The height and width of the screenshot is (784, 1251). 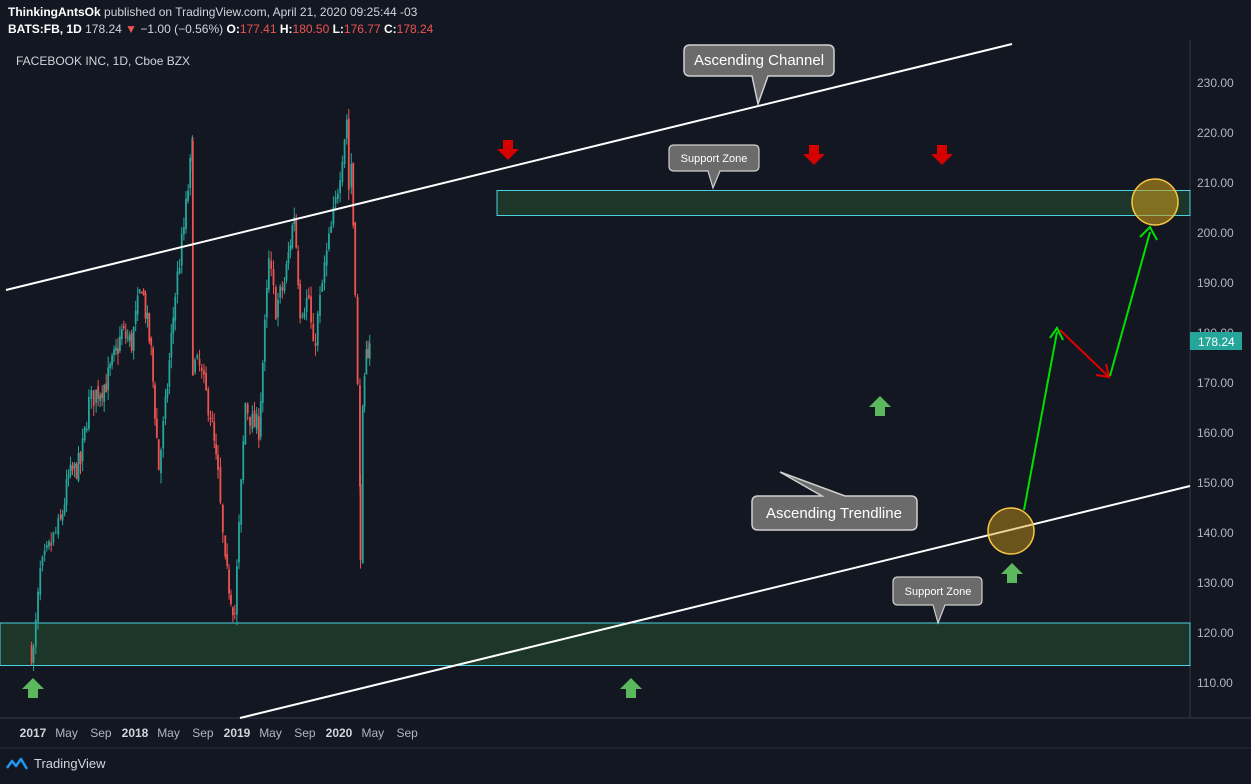 What do you see at coordinates (1084, 353) in the screenshot?
I see `projection-down` at bounding box center [1084, 353].